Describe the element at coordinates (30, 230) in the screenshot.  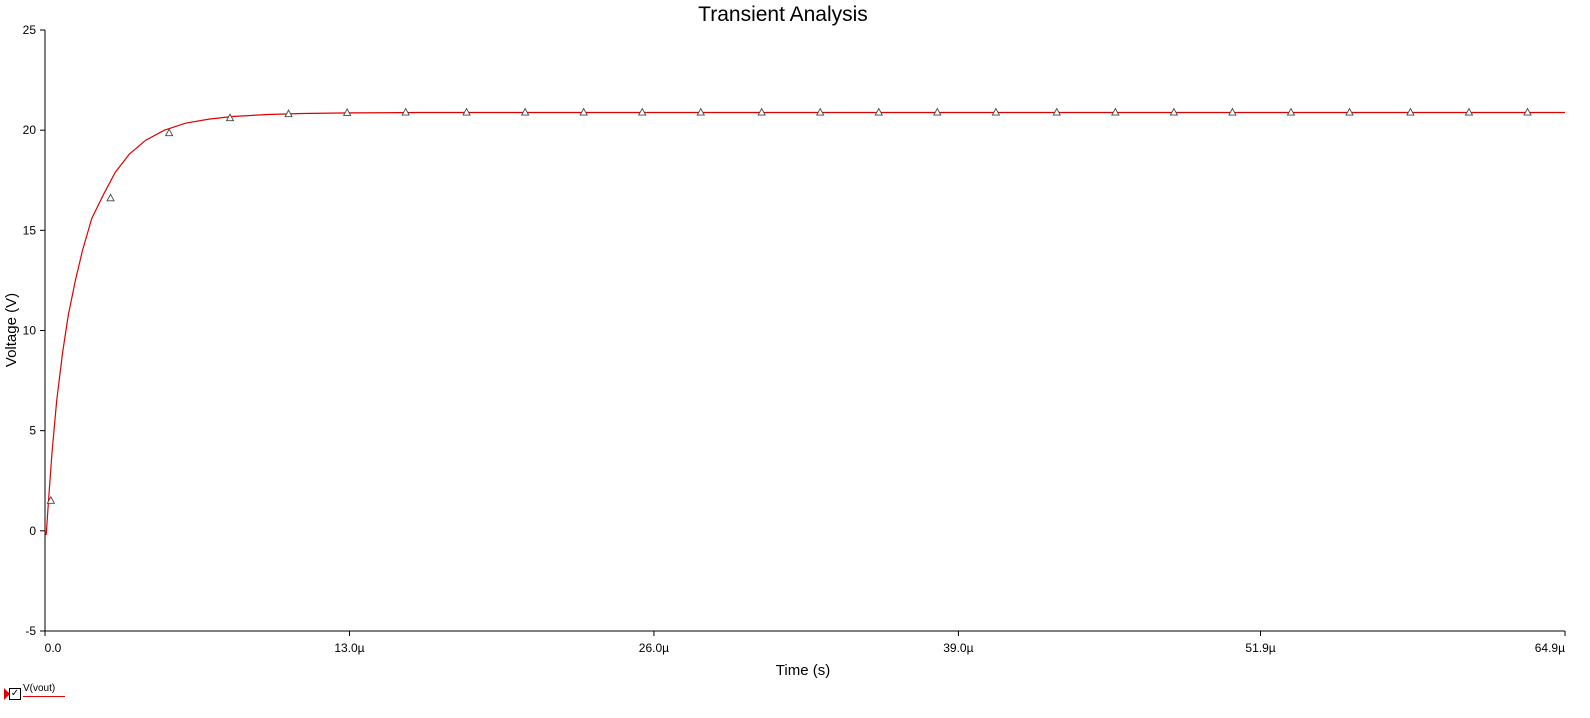
I see `y-tick-label: 15` at that location.